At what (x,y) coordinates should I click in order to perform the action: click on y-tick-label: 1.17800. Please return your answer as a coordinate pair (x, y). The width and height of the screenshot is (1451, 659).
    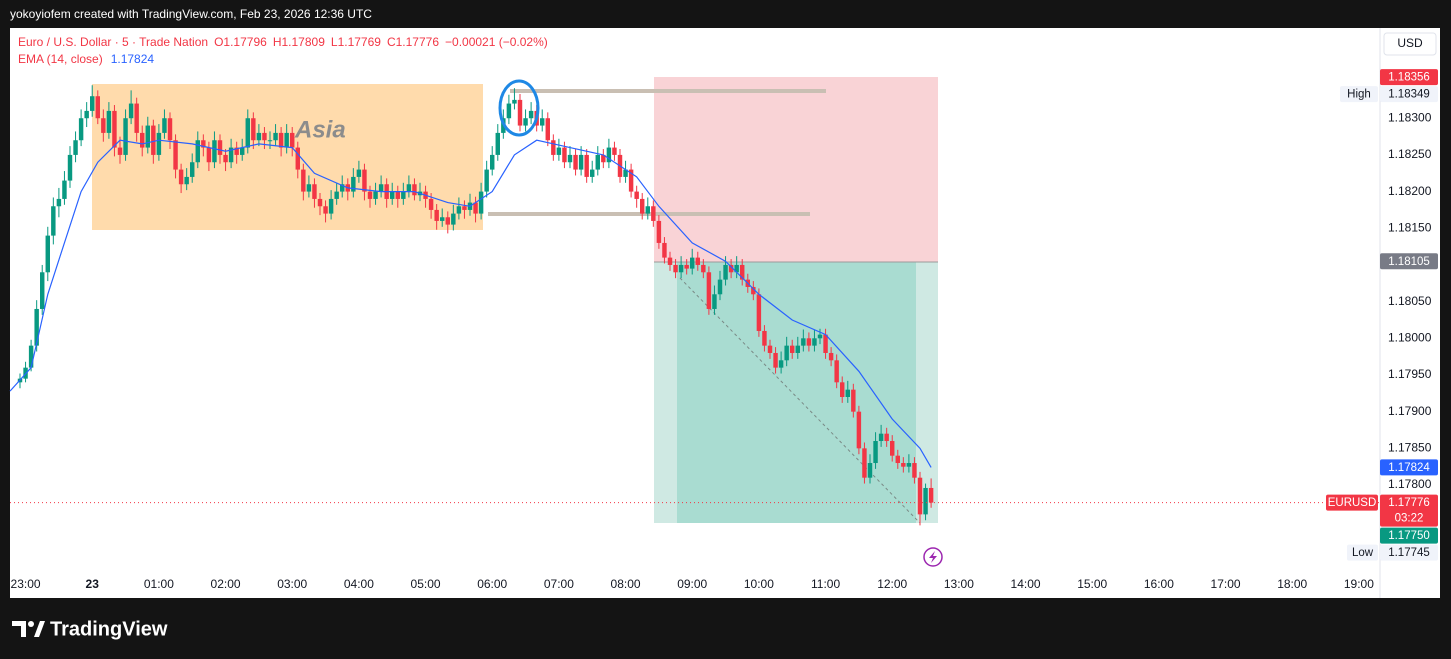
    Looking at the image, I should click on (1410, 484).